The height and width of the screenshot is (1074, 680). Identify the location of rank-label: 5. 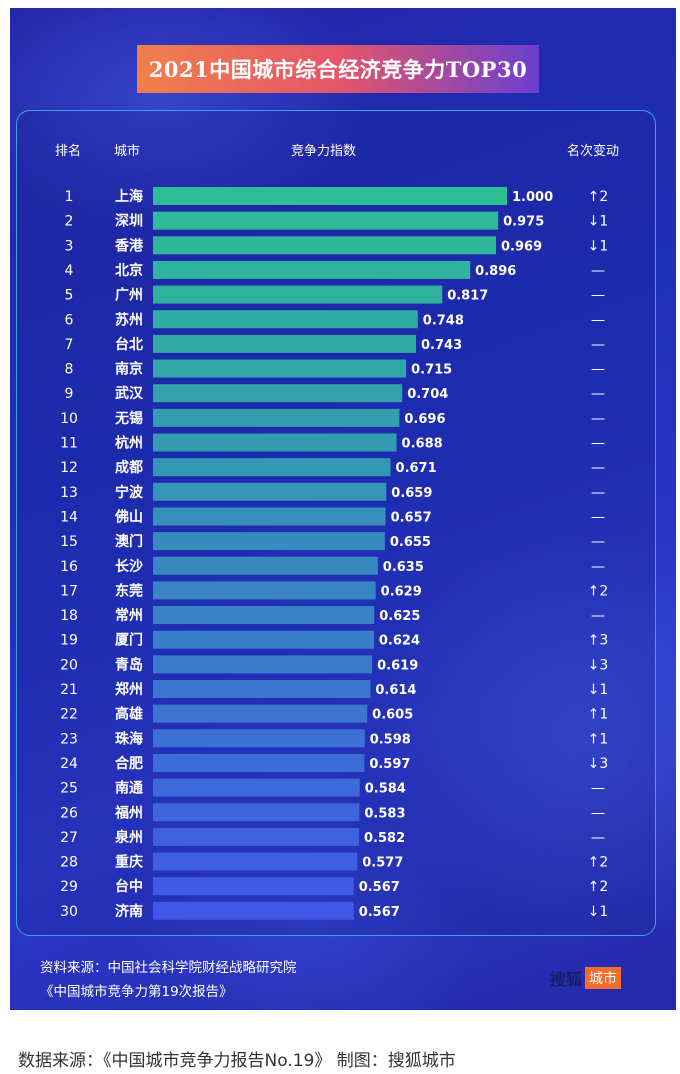
(69, 296).